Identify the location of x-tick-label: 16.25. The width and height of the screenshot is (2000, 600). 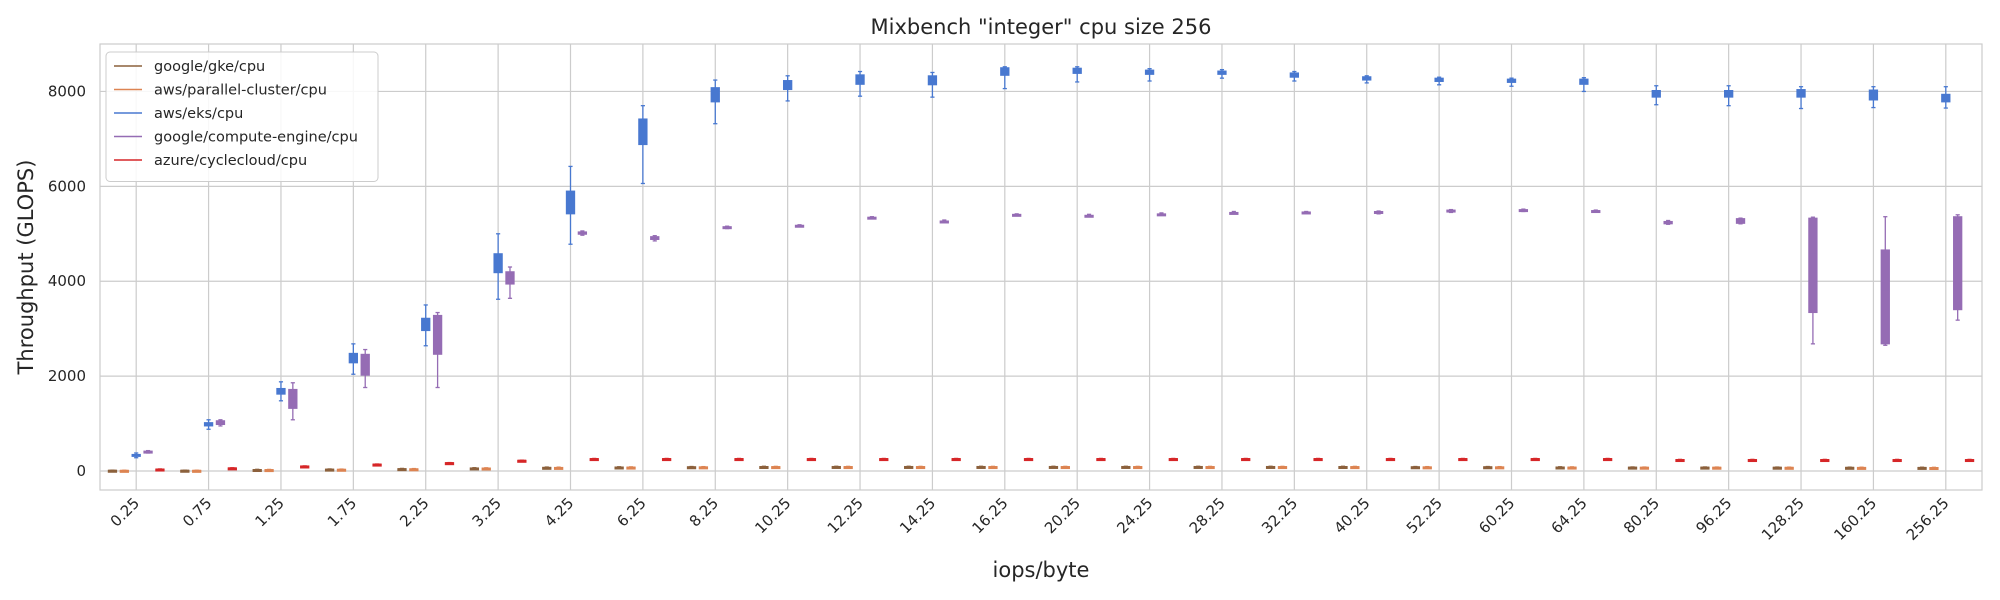
(990, 515).